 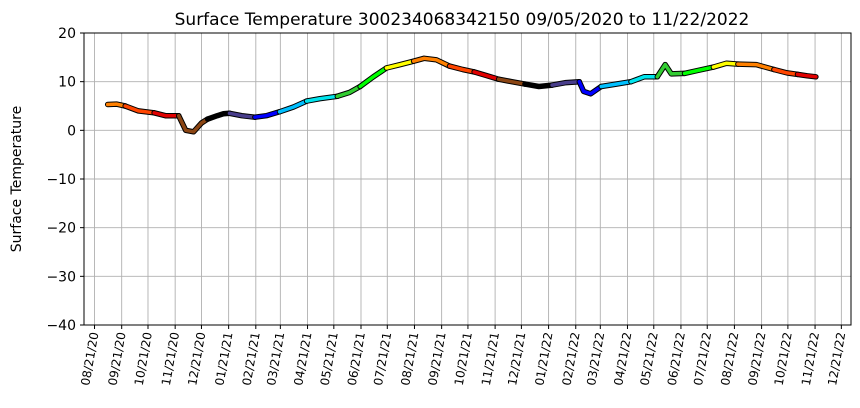 I want to click on y-axis-label: Surface Temperature, so click(x=17, y=179).